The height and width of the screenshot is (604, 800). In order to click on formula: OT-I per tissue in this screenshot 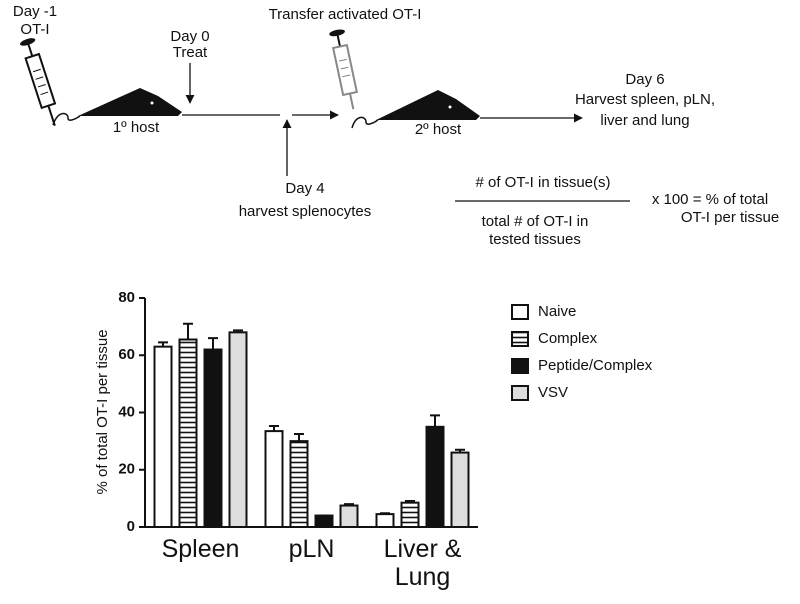, I will do `click(730, 217)`.